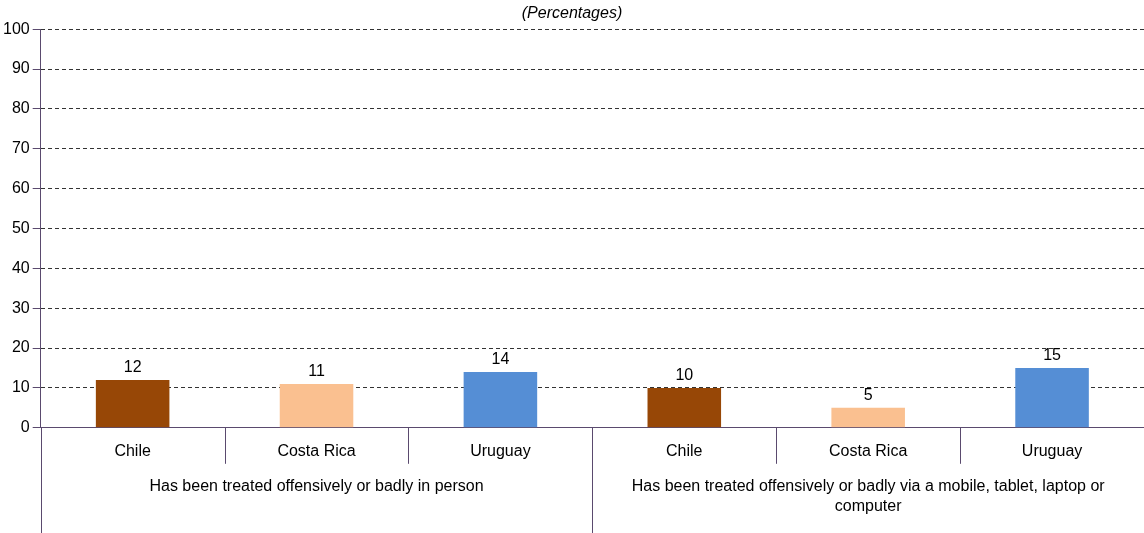 Image resolution: width=1144 pixels, height=533 pixels. Describe the element at coordinates (868, 395) in the screenshot. I see `data-label: 5` at that location.